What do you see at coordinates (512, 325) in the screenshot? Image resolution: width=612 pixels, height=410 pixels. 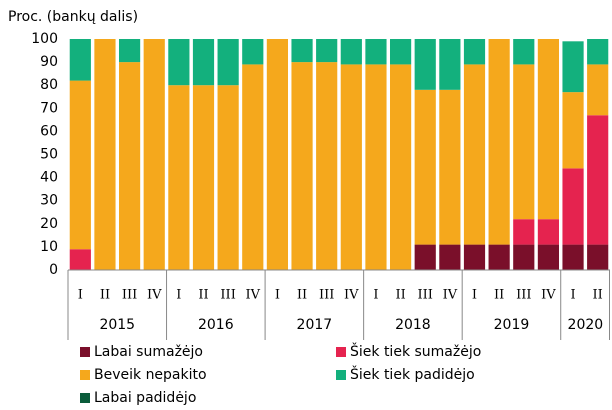 I see `group-label: 2019` at bounding box center [512, 325].